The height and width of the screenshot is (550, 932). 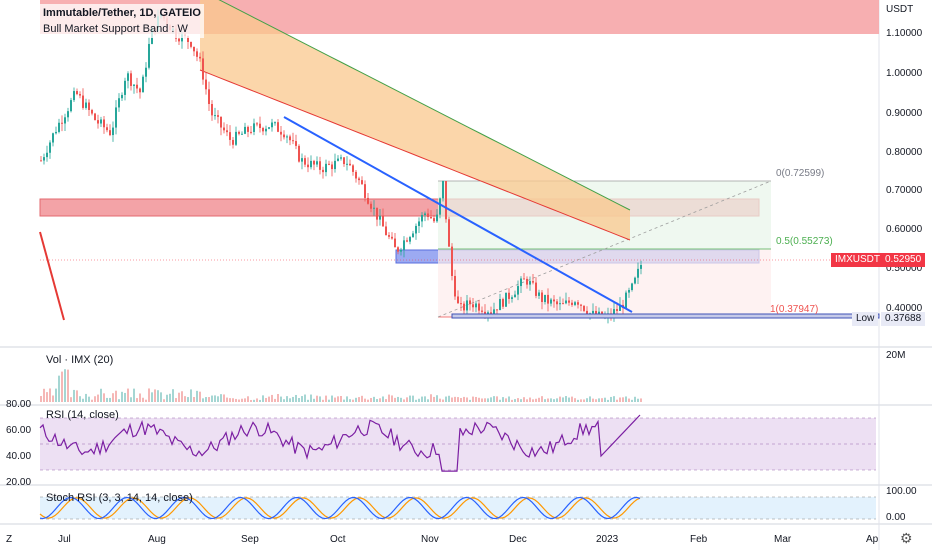 I want to click on fib-box-lower, so click(x=604, y=283).